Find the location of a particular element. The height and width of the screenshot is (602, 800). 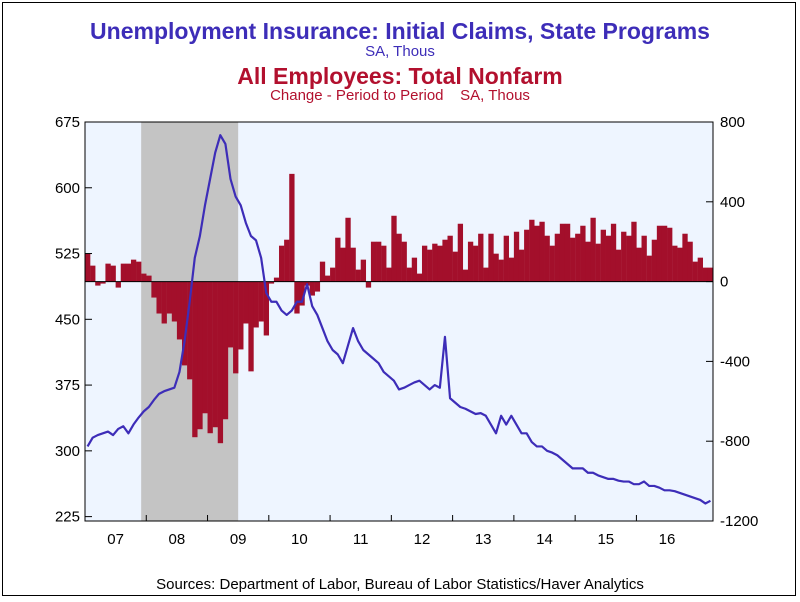

x-tick-label-08: 08 is located at coordinates (177, 539).